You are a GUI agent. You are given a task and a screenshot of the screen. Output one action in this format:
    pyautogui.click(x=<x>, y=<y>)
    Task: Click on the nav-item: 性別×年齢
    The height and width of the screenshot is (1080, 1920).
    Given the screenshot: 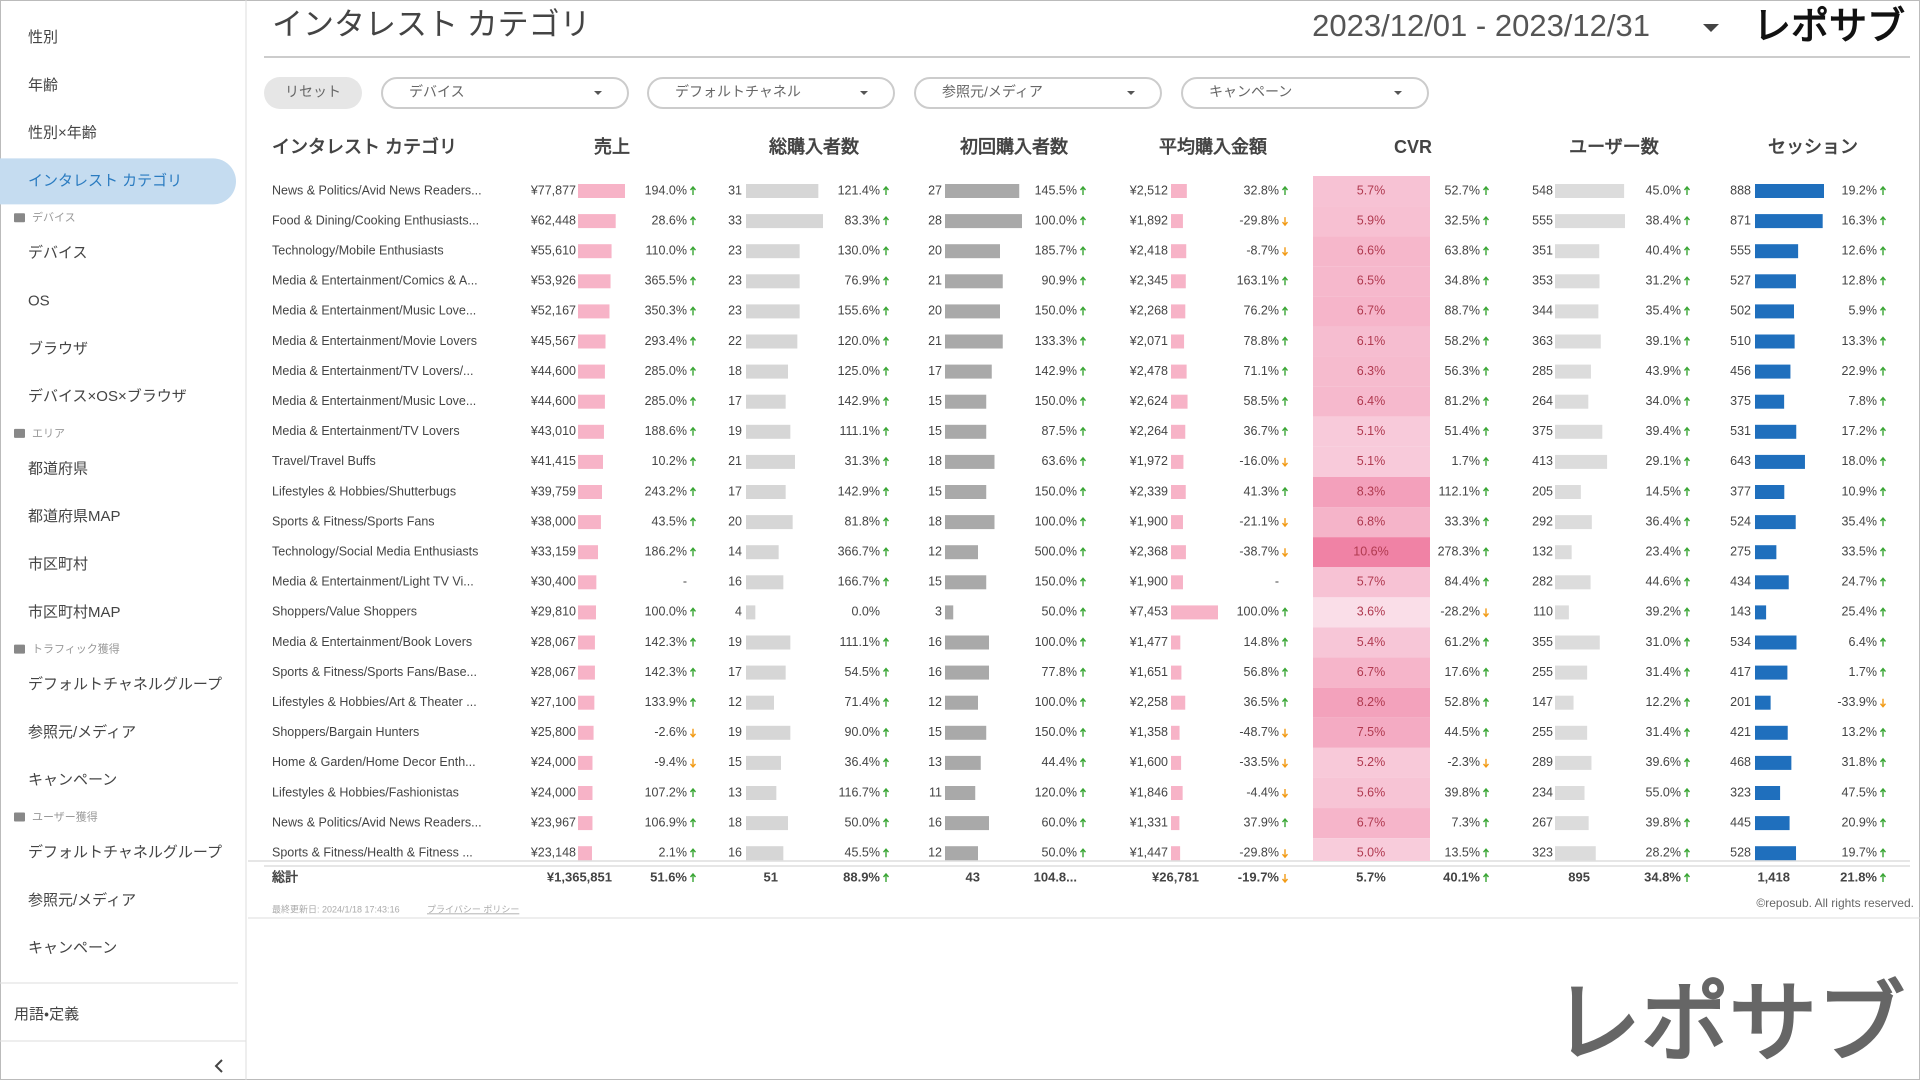 What is the action you would take?
    pyautogui.click(x=62, y=133)
    